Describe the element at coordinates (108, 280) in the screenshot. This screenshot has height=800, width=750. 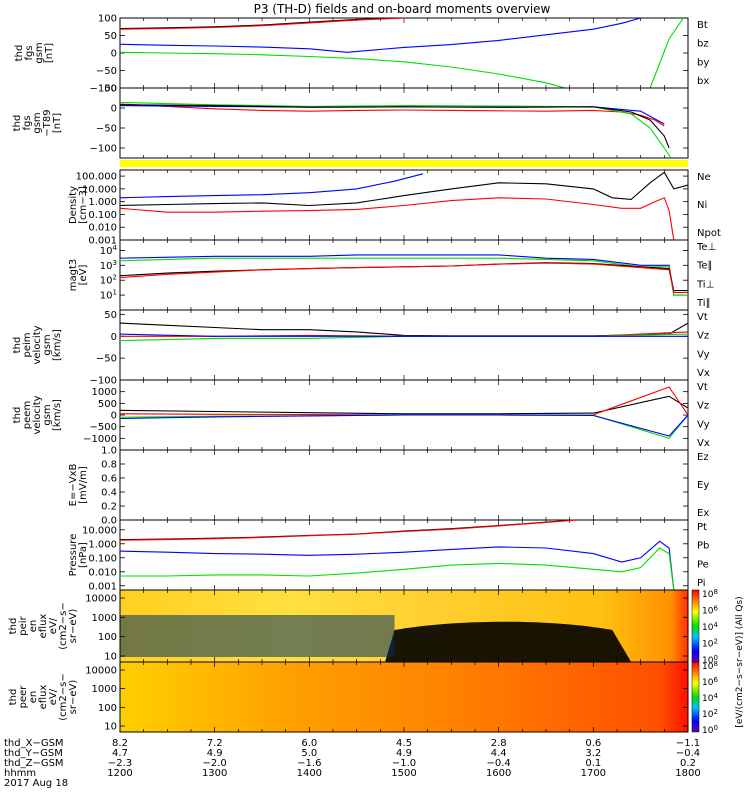
I see `y-tick-label: 10²` at that location.